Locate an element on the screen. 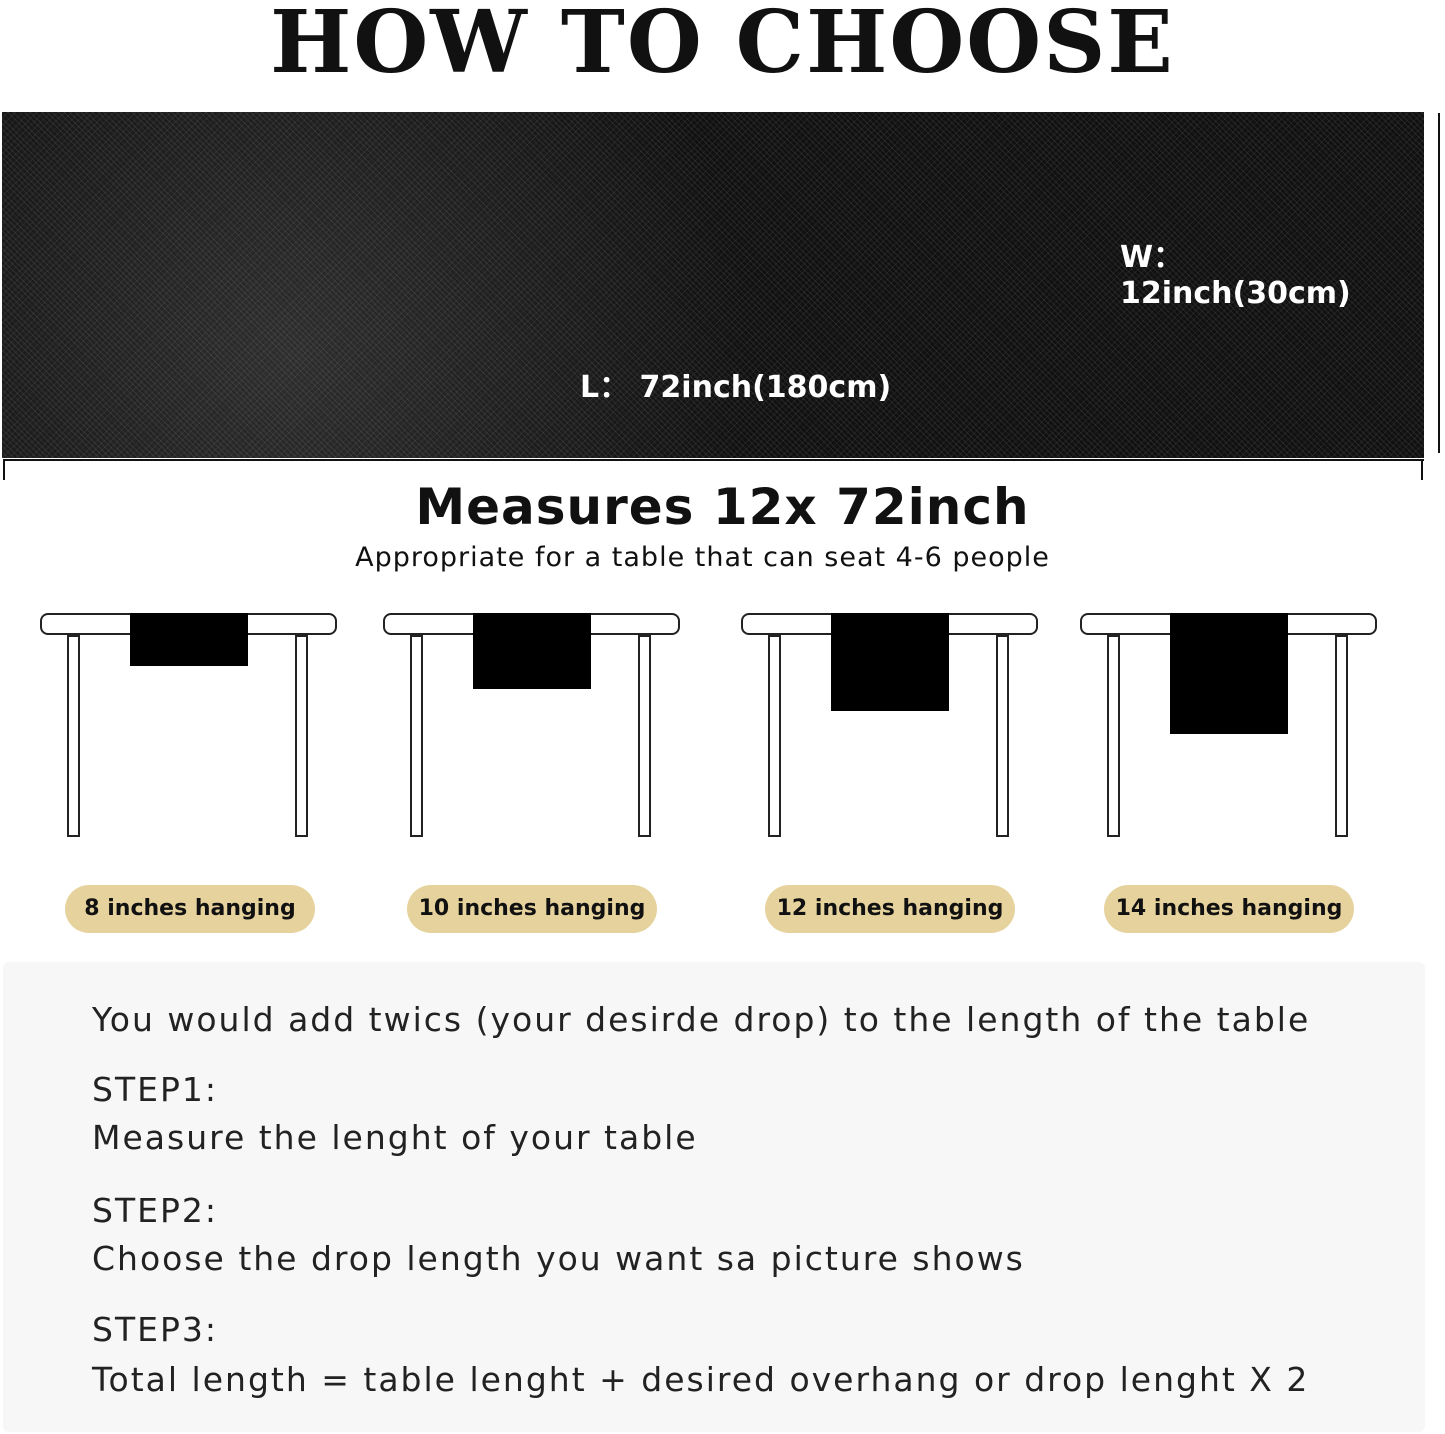 The width and height of the screenshot is (1445, 1434). page-title: HOW TO CHOOSE is located at coordinates (722, 46).